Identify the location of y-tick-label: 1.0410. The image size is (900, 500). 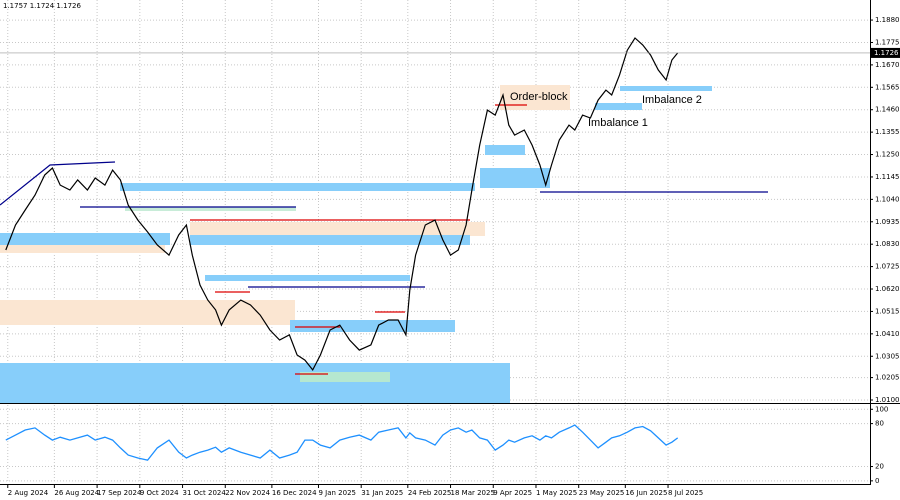
(887, 334).